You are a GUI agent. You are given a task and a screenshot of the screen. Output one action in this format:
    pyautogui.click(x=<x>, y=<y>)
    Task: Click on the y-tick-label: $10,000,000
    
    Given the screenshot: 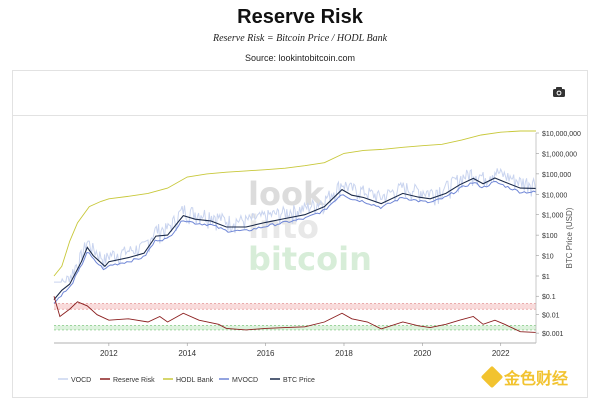 What is the action you would take?
    pyautogui.click(x=561, y=134)
    